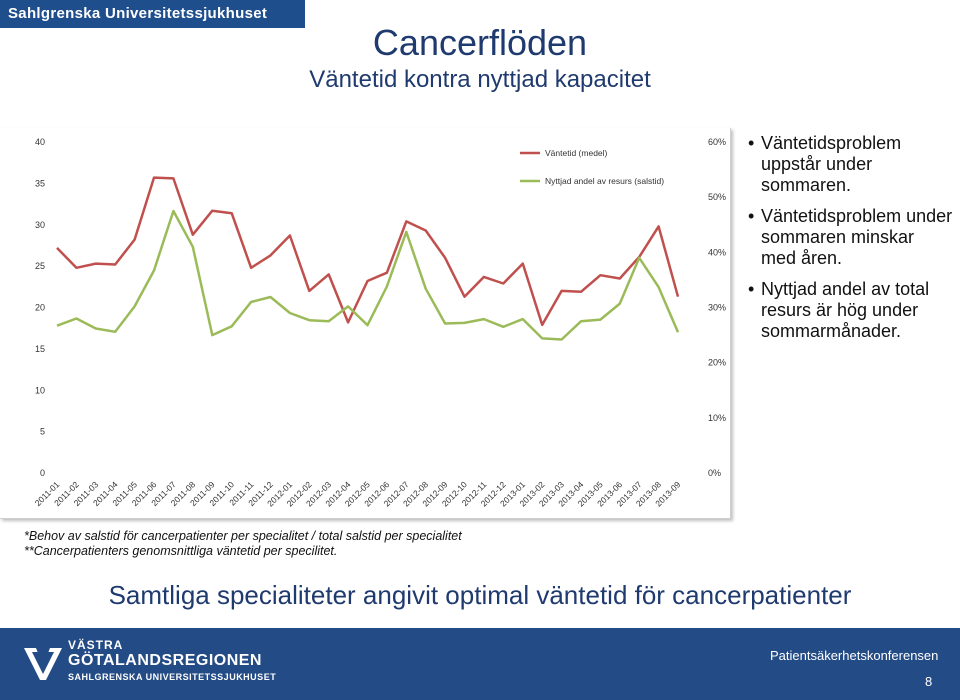 This screenshot has height=700, width=960. What do you see at coordinates (717, 197) in the screenshot?
I see `y-right-tick-label: 50%` at bounding box center [717, 197].